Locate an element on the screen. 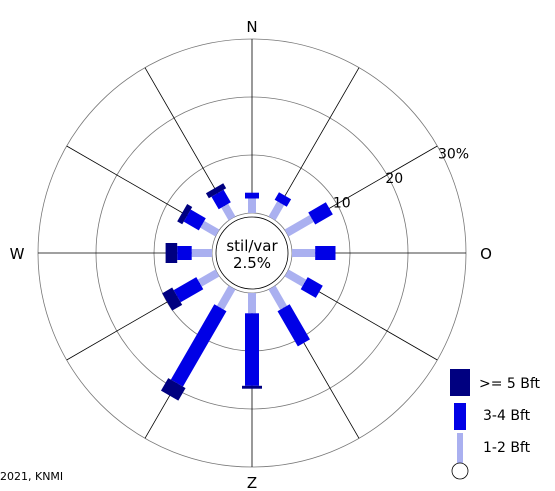 This screenshot has width=555, height=491. legend-label-12bft: 1-2 Bft is located at coordinates (507, 448).